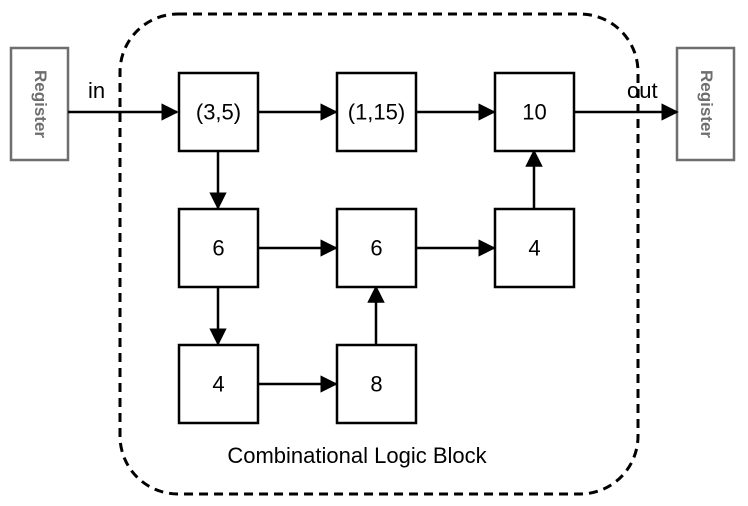 Image resolution: width=748 pixels, height=506 pixels. I want to click on node-n8-label: 8, so click(376, 384).